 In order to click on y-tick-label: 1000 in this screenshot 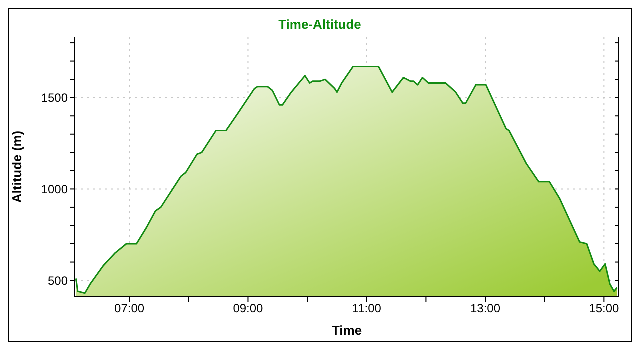, I will do `click(54, 189)`.